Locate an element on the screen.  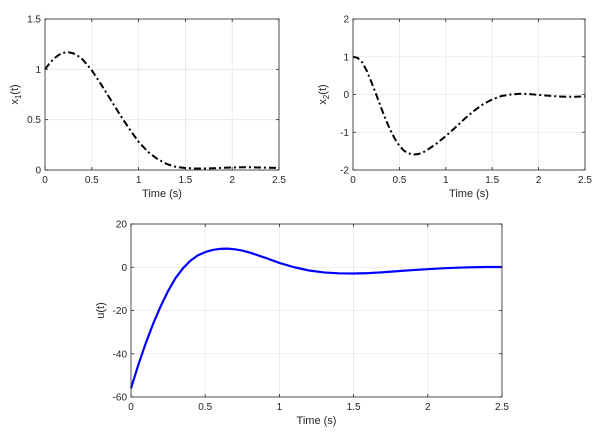
axes-box is located at coordinates (162, 94).